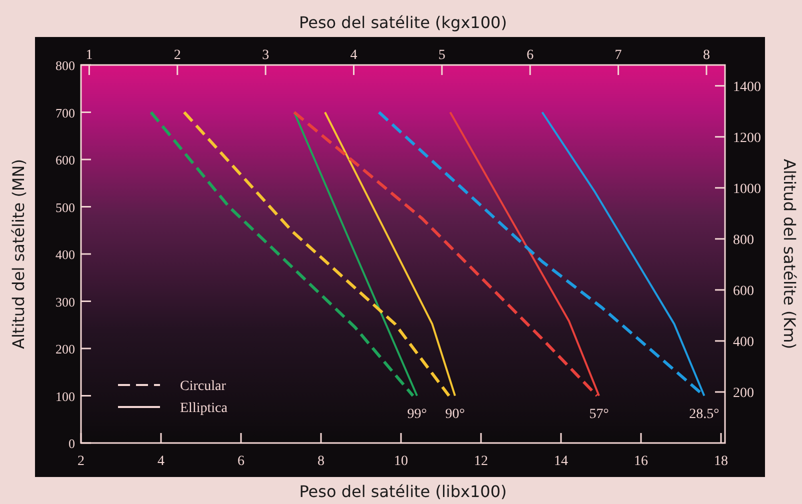  I want to click on y2-tick-label: 400, so click(743, 342).